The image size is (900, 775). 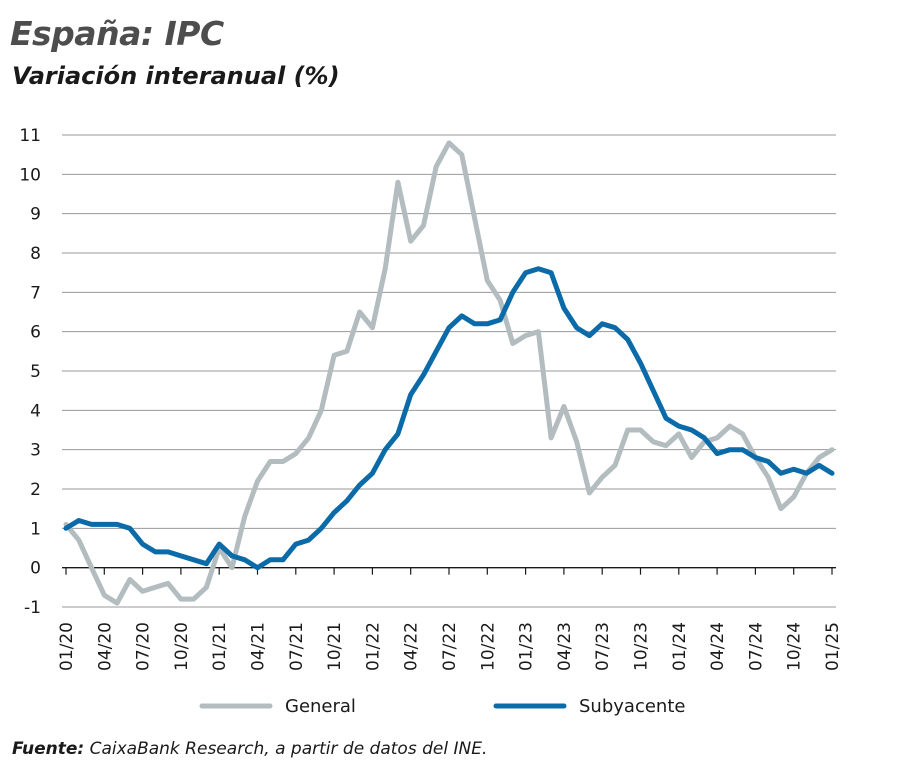 What do you see at coordinates (35, 254) in the screenshot?
I see `y-tick-label: 8` at bounding box center [35, 254].